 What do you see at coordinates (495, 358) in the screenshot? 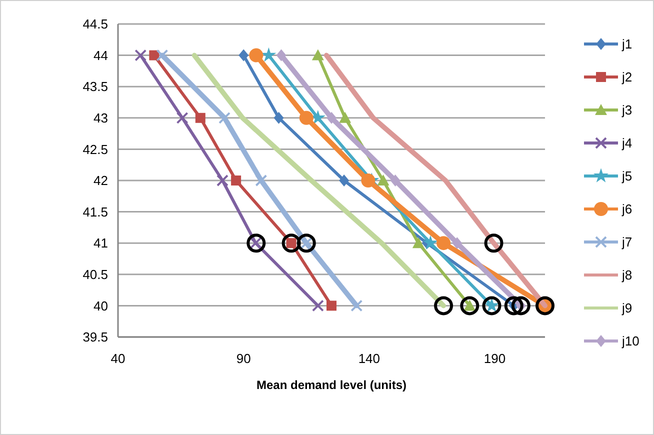
I see `x-tick-label: 190` at bounding box center [495, 358].